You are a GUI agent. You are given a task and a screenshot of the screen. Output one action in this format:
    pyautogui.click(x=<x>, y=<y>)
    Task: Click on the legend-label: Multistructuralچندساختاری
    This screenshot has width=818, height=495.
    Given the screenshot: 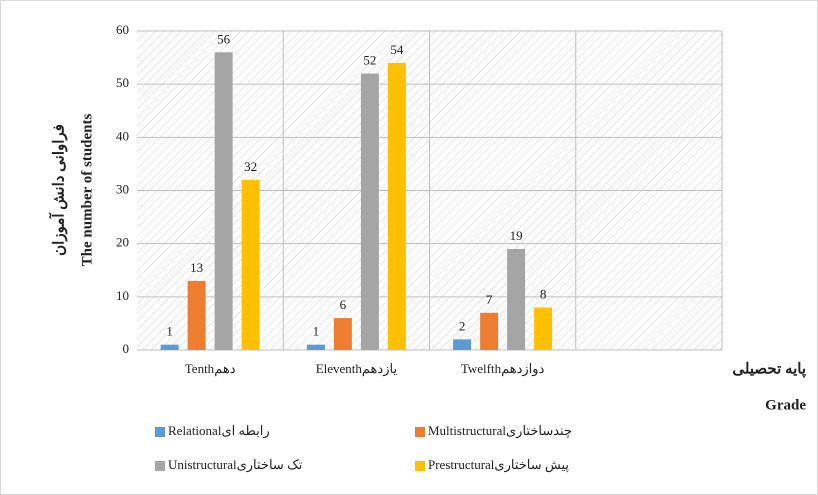 What is the action you would take?
    pyautogui.click(x=500, y=431)
    